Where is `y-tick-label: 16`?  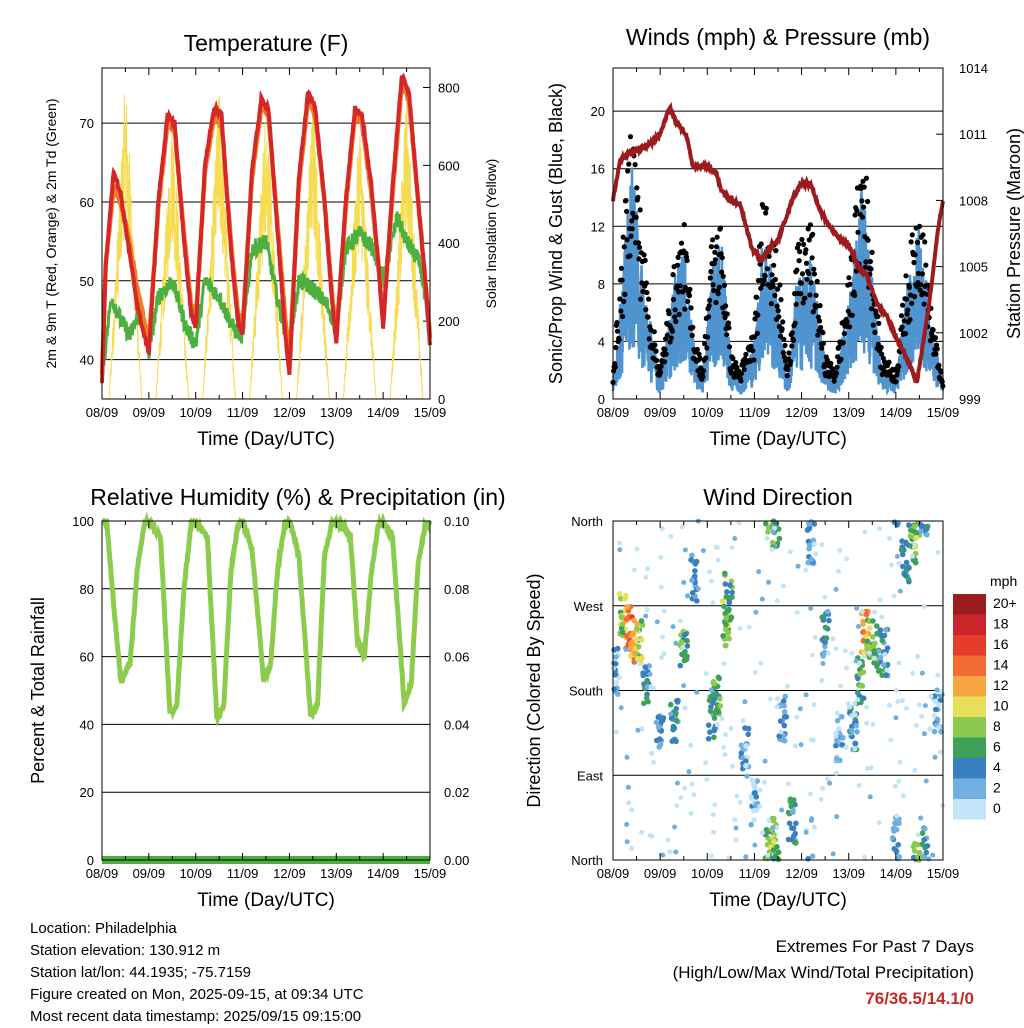
y-tick-label: 16 is located at coordinates (598, 169).